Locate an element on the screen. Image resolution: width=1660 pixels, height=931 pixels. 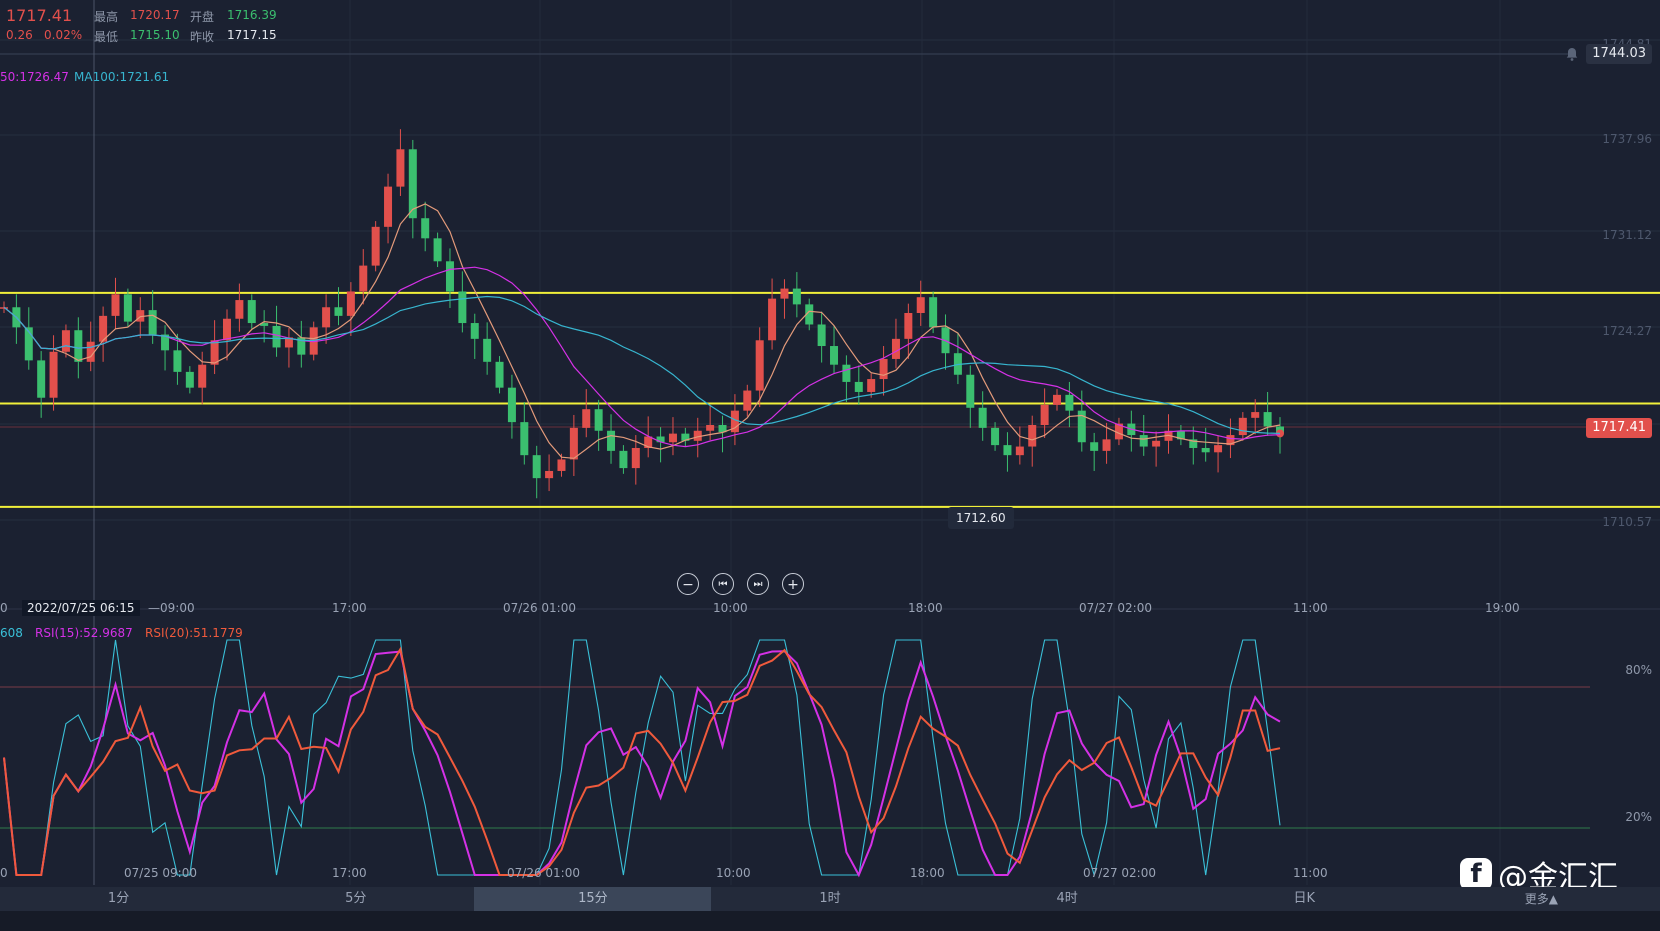
bottom-bar is located at coordinates (830, 921).